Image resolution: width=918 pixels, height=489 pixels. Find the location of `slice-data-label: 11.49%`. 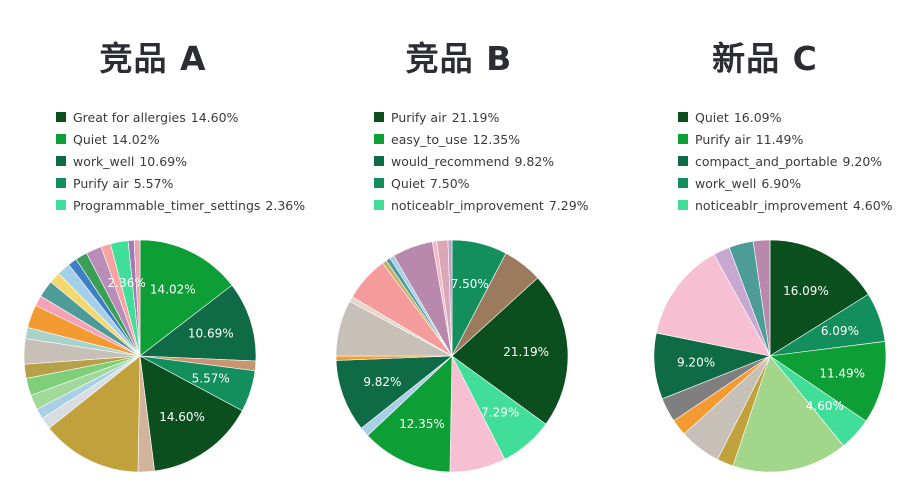

slice-data-label: 11.49% is located at coordinates (842, 373).